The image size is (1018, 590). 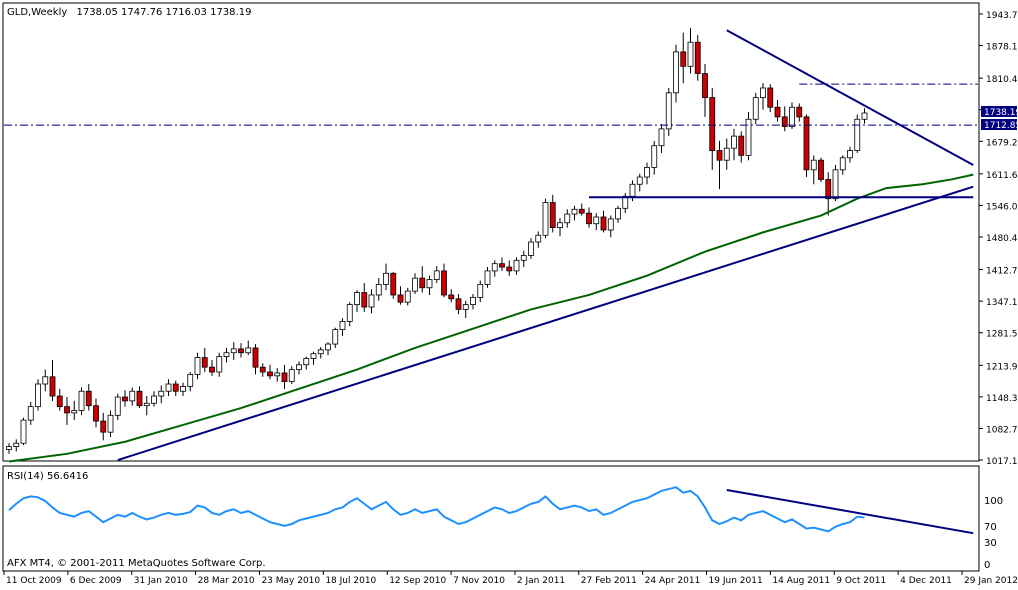 What do you see at coordinates (990, 543) in the screenshot?
I see `rsi-level-30: 30` at bounding box center [990, 543].